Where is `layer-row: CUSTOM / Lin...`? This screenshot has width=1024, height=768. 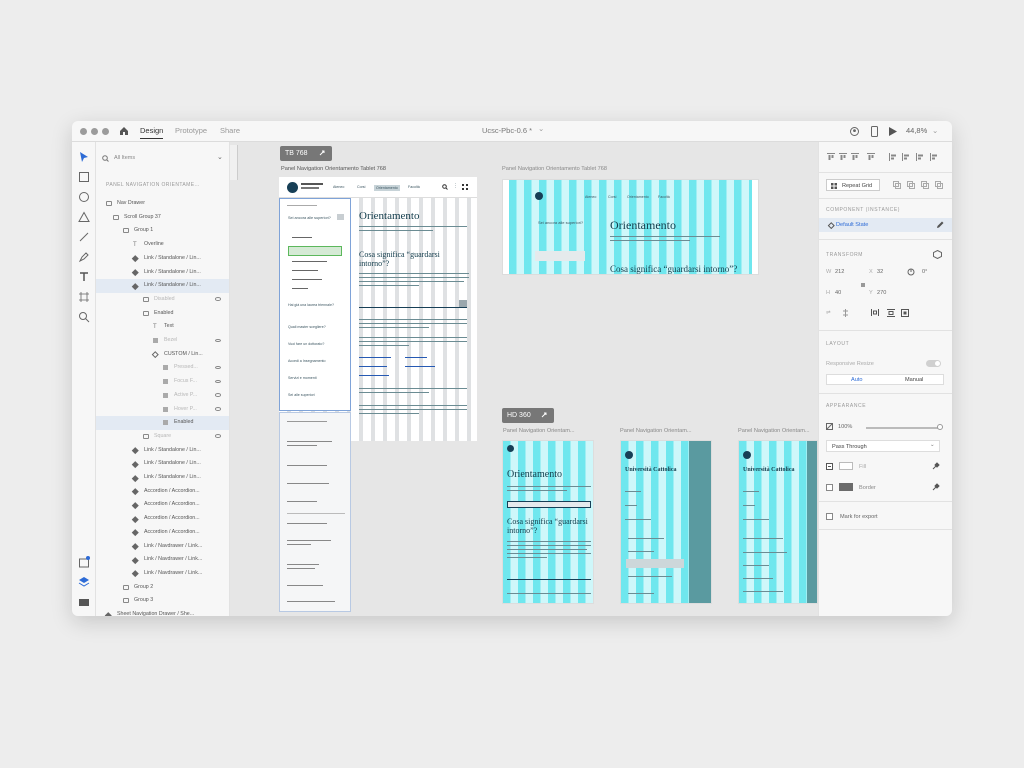 layer-row: CUSTOM / Lin... is located at coordinates (162, 355).